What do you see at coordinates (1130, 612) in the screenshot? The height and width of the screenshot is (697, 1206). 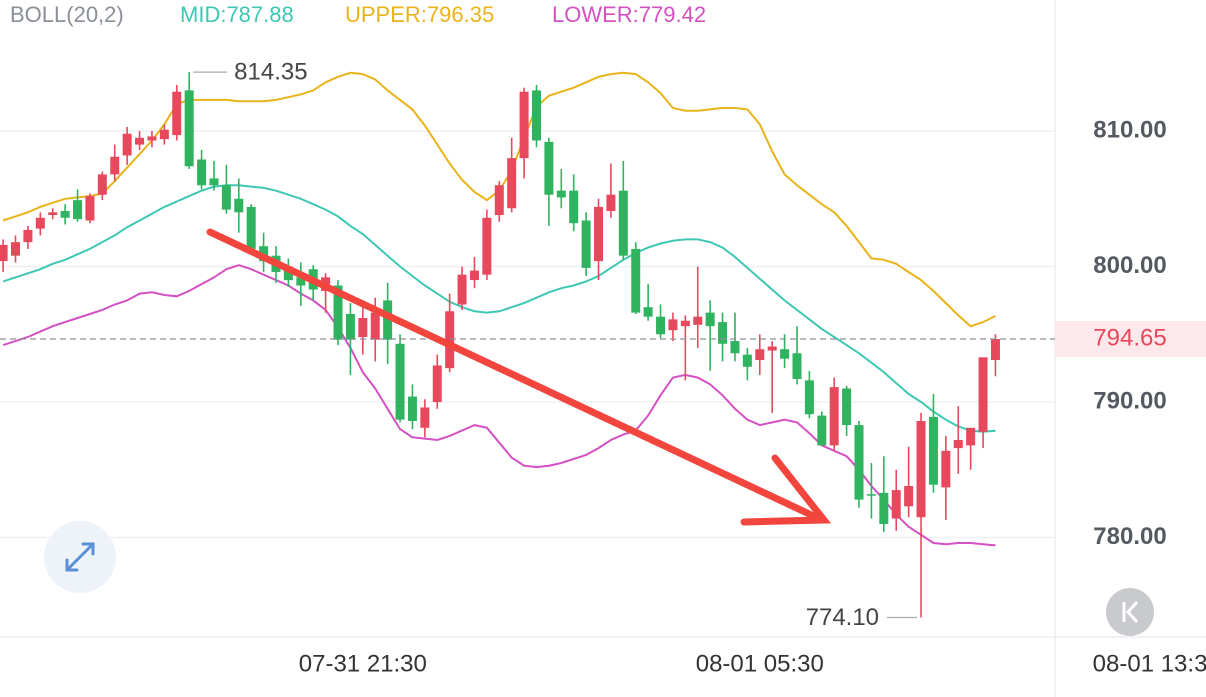 I see `collapse-button` at bounding box center [1130, 612].